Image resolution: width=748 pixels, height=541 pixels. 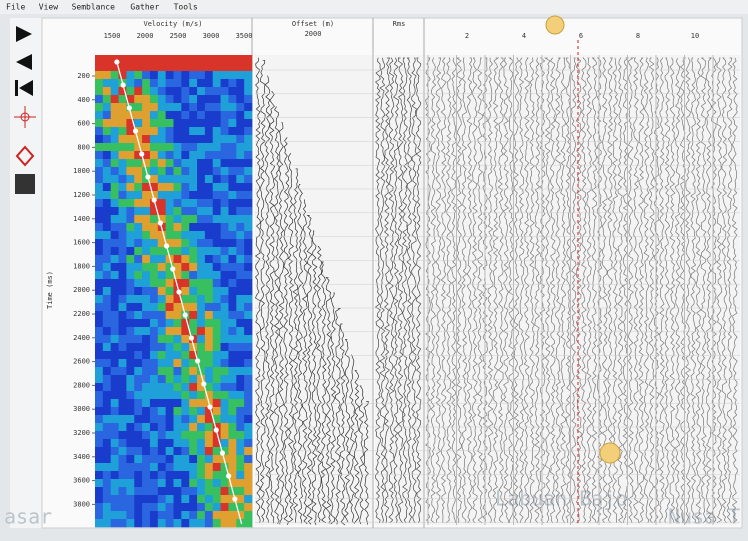 What do you see at coordinates (48, 7) in the screenshot?
I see `menu-item: View` at bounding box center [48, 7].